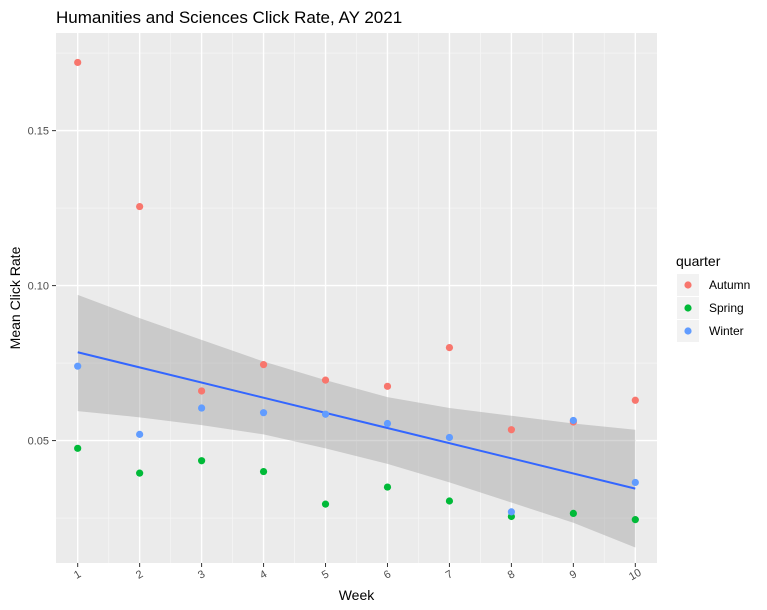 The image size is (767, 610). Describe the element at coordinates (15, 297) in the screenshot. I see `y-axis-title: Mean Click Rate` at that location.